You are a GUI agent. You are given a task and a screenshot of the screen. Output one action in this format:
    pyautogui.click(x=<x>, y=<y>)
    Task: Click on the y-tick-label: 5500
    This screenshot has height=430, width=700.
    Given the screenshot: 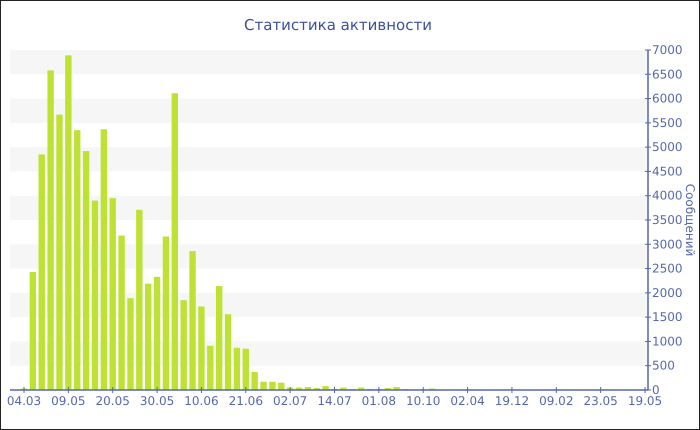 What is the action you would take?
    pyautogui.click(x=667, y=123)
    